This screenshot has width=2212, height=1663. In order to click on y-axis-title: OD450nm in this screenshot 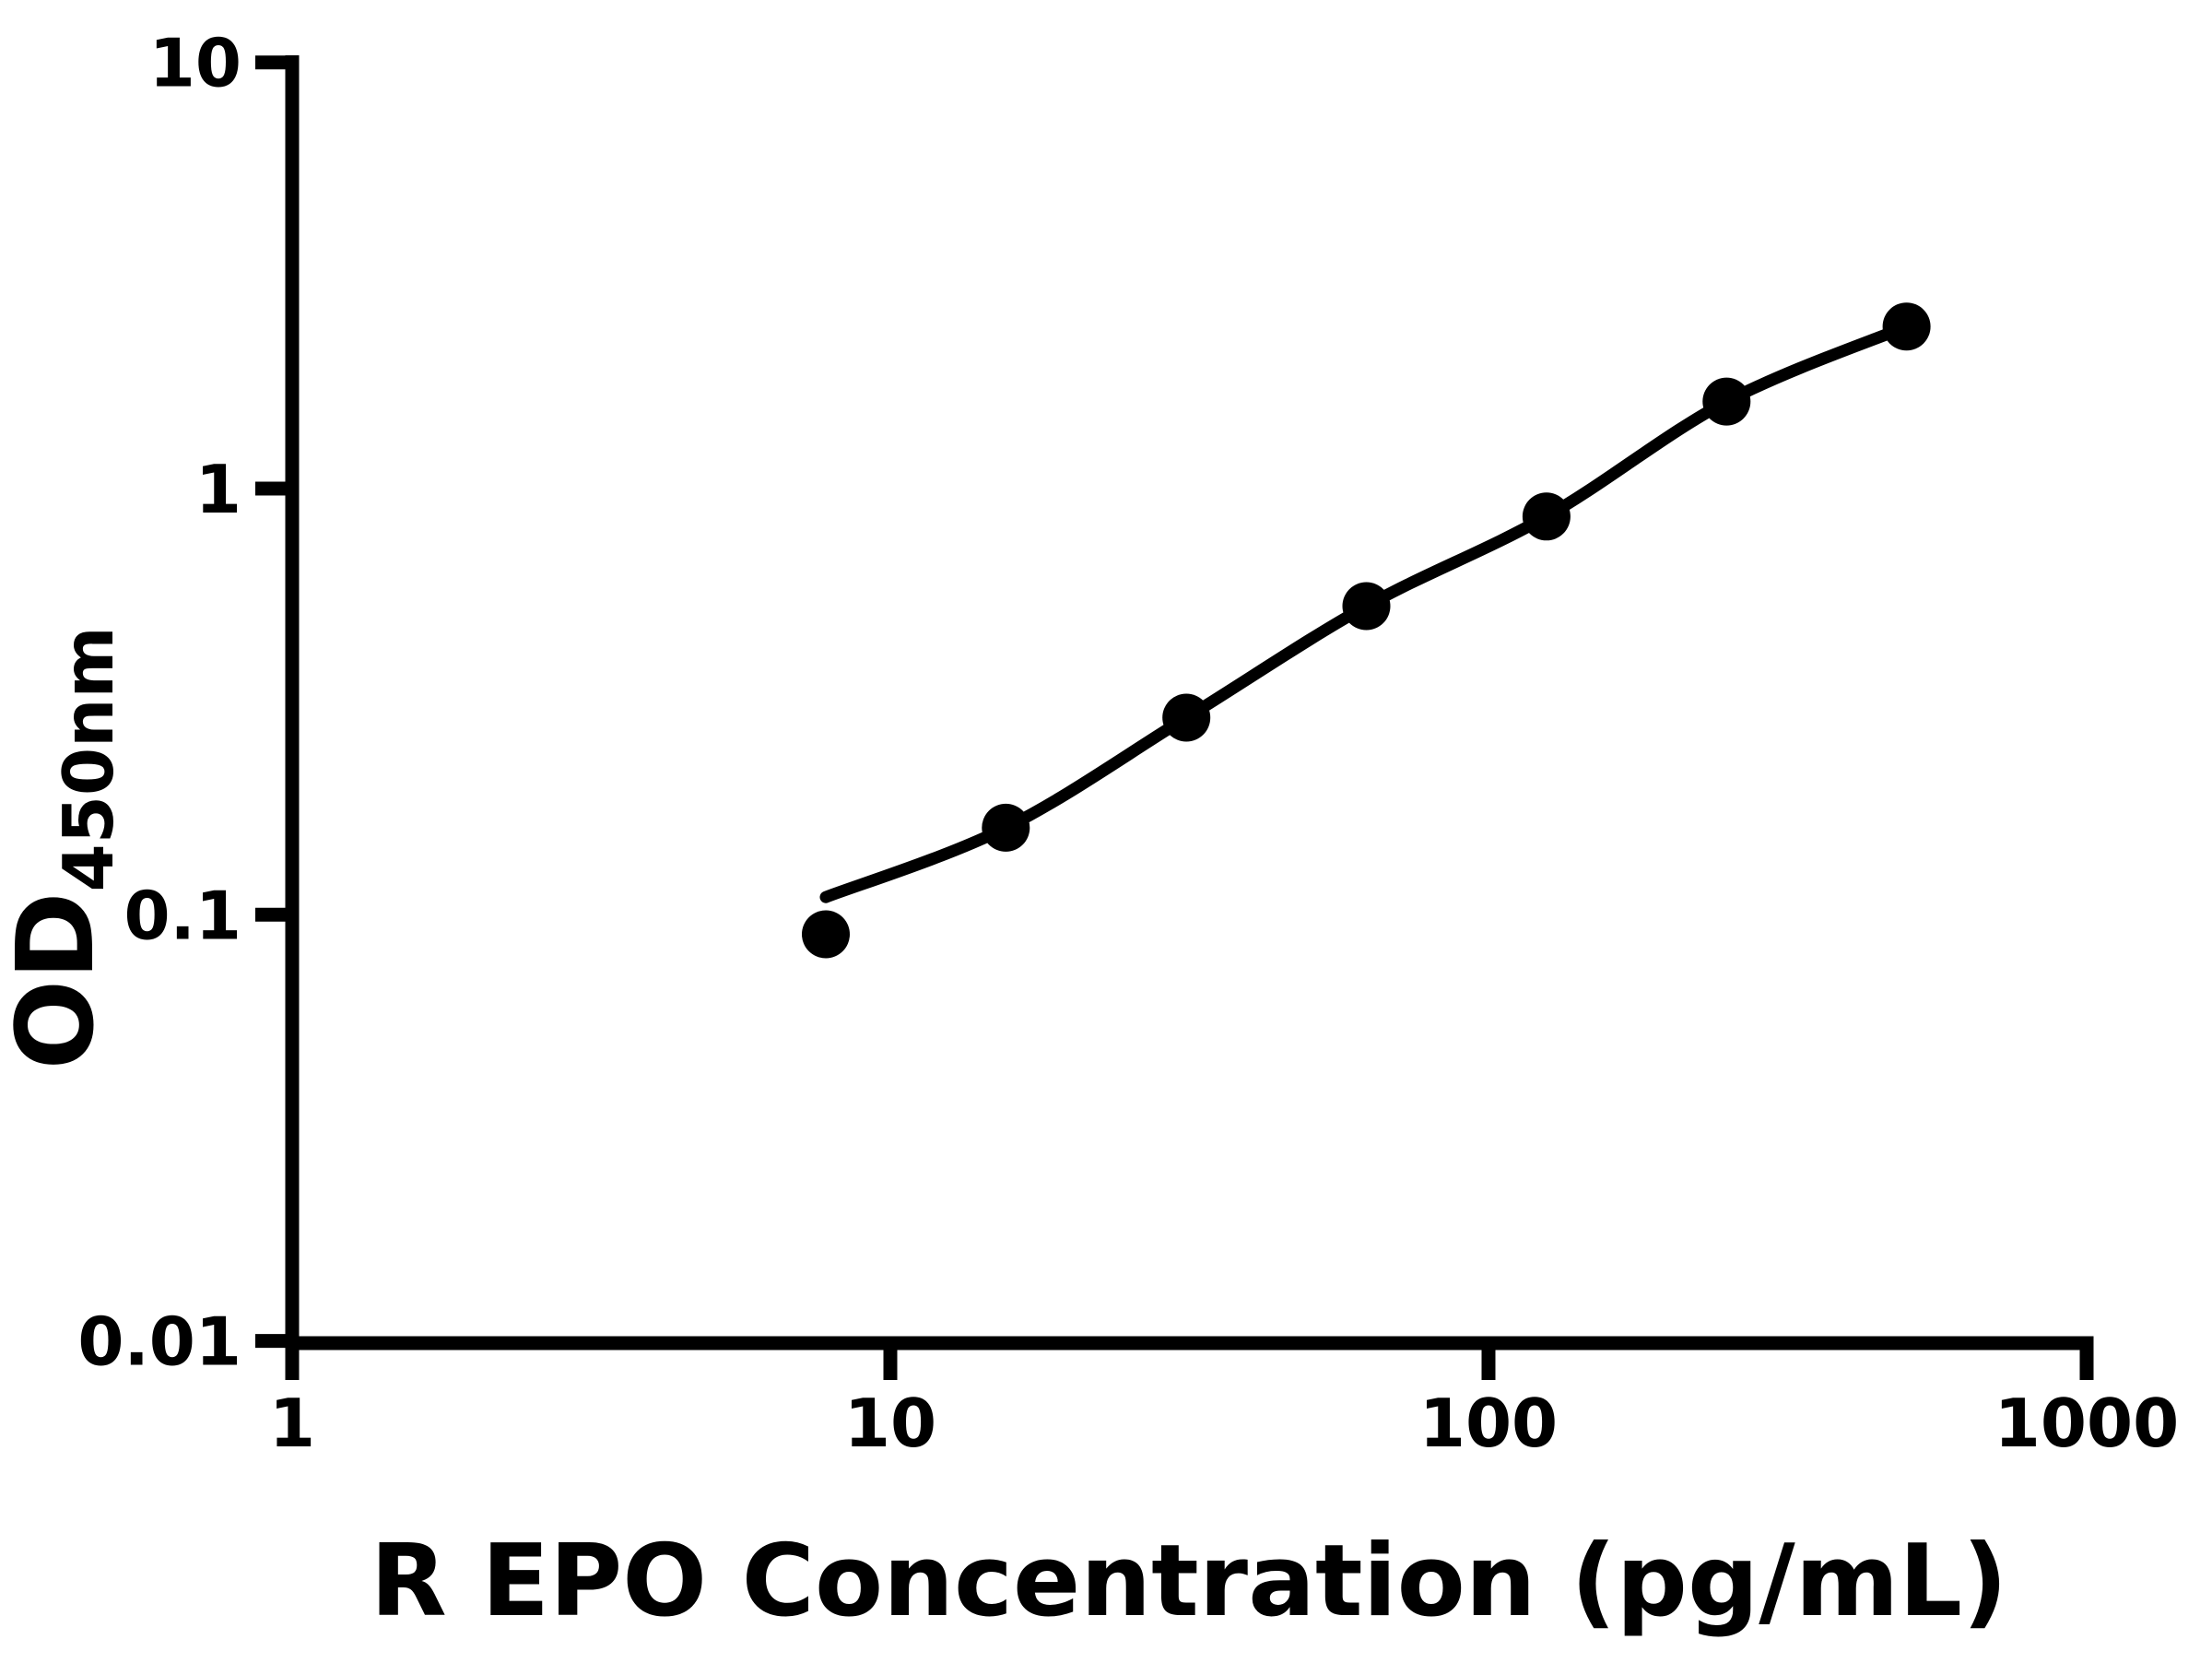, I will do `click(64, 847)`.